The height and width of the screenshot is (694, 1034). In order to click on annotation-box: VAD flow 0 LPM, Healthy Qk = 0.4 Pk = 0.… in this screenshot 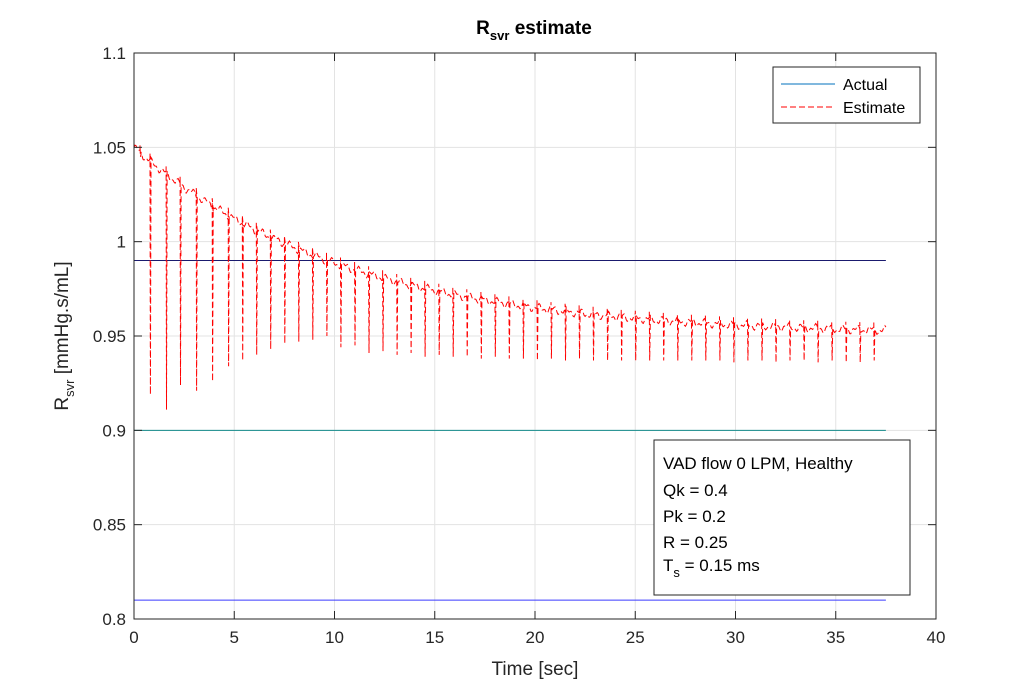, I will do `click(782, 517)`.